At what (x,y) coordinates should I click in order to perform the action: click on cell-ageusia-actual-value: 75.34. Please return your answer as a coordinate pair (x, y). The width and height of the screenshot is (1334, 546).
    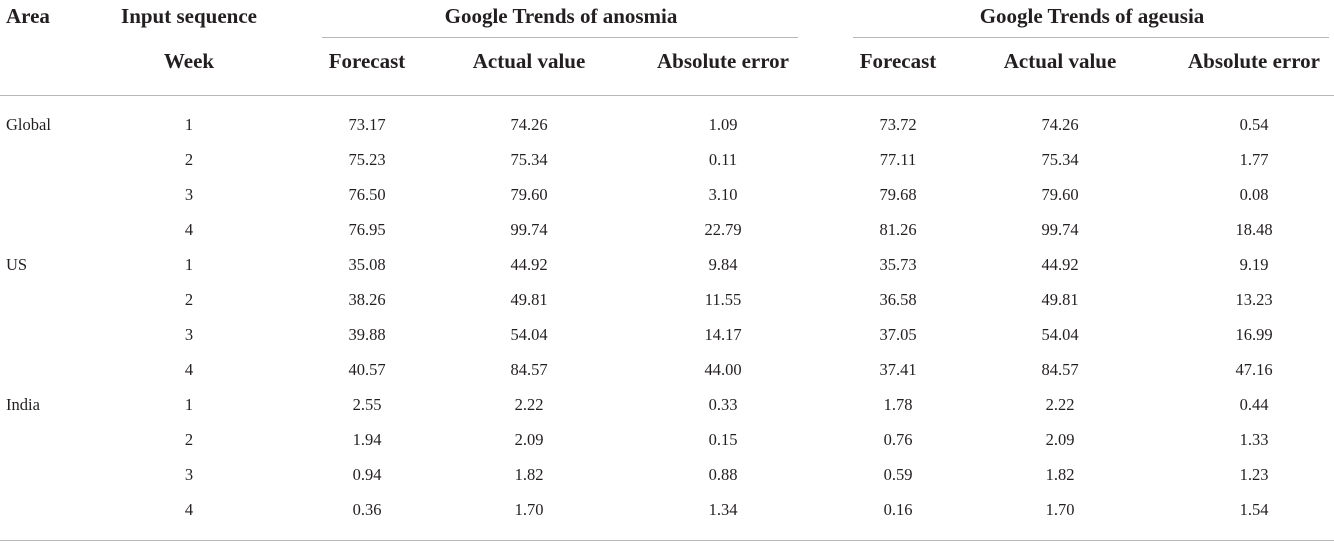
    Looking at the image, I should click on (1060, 159).